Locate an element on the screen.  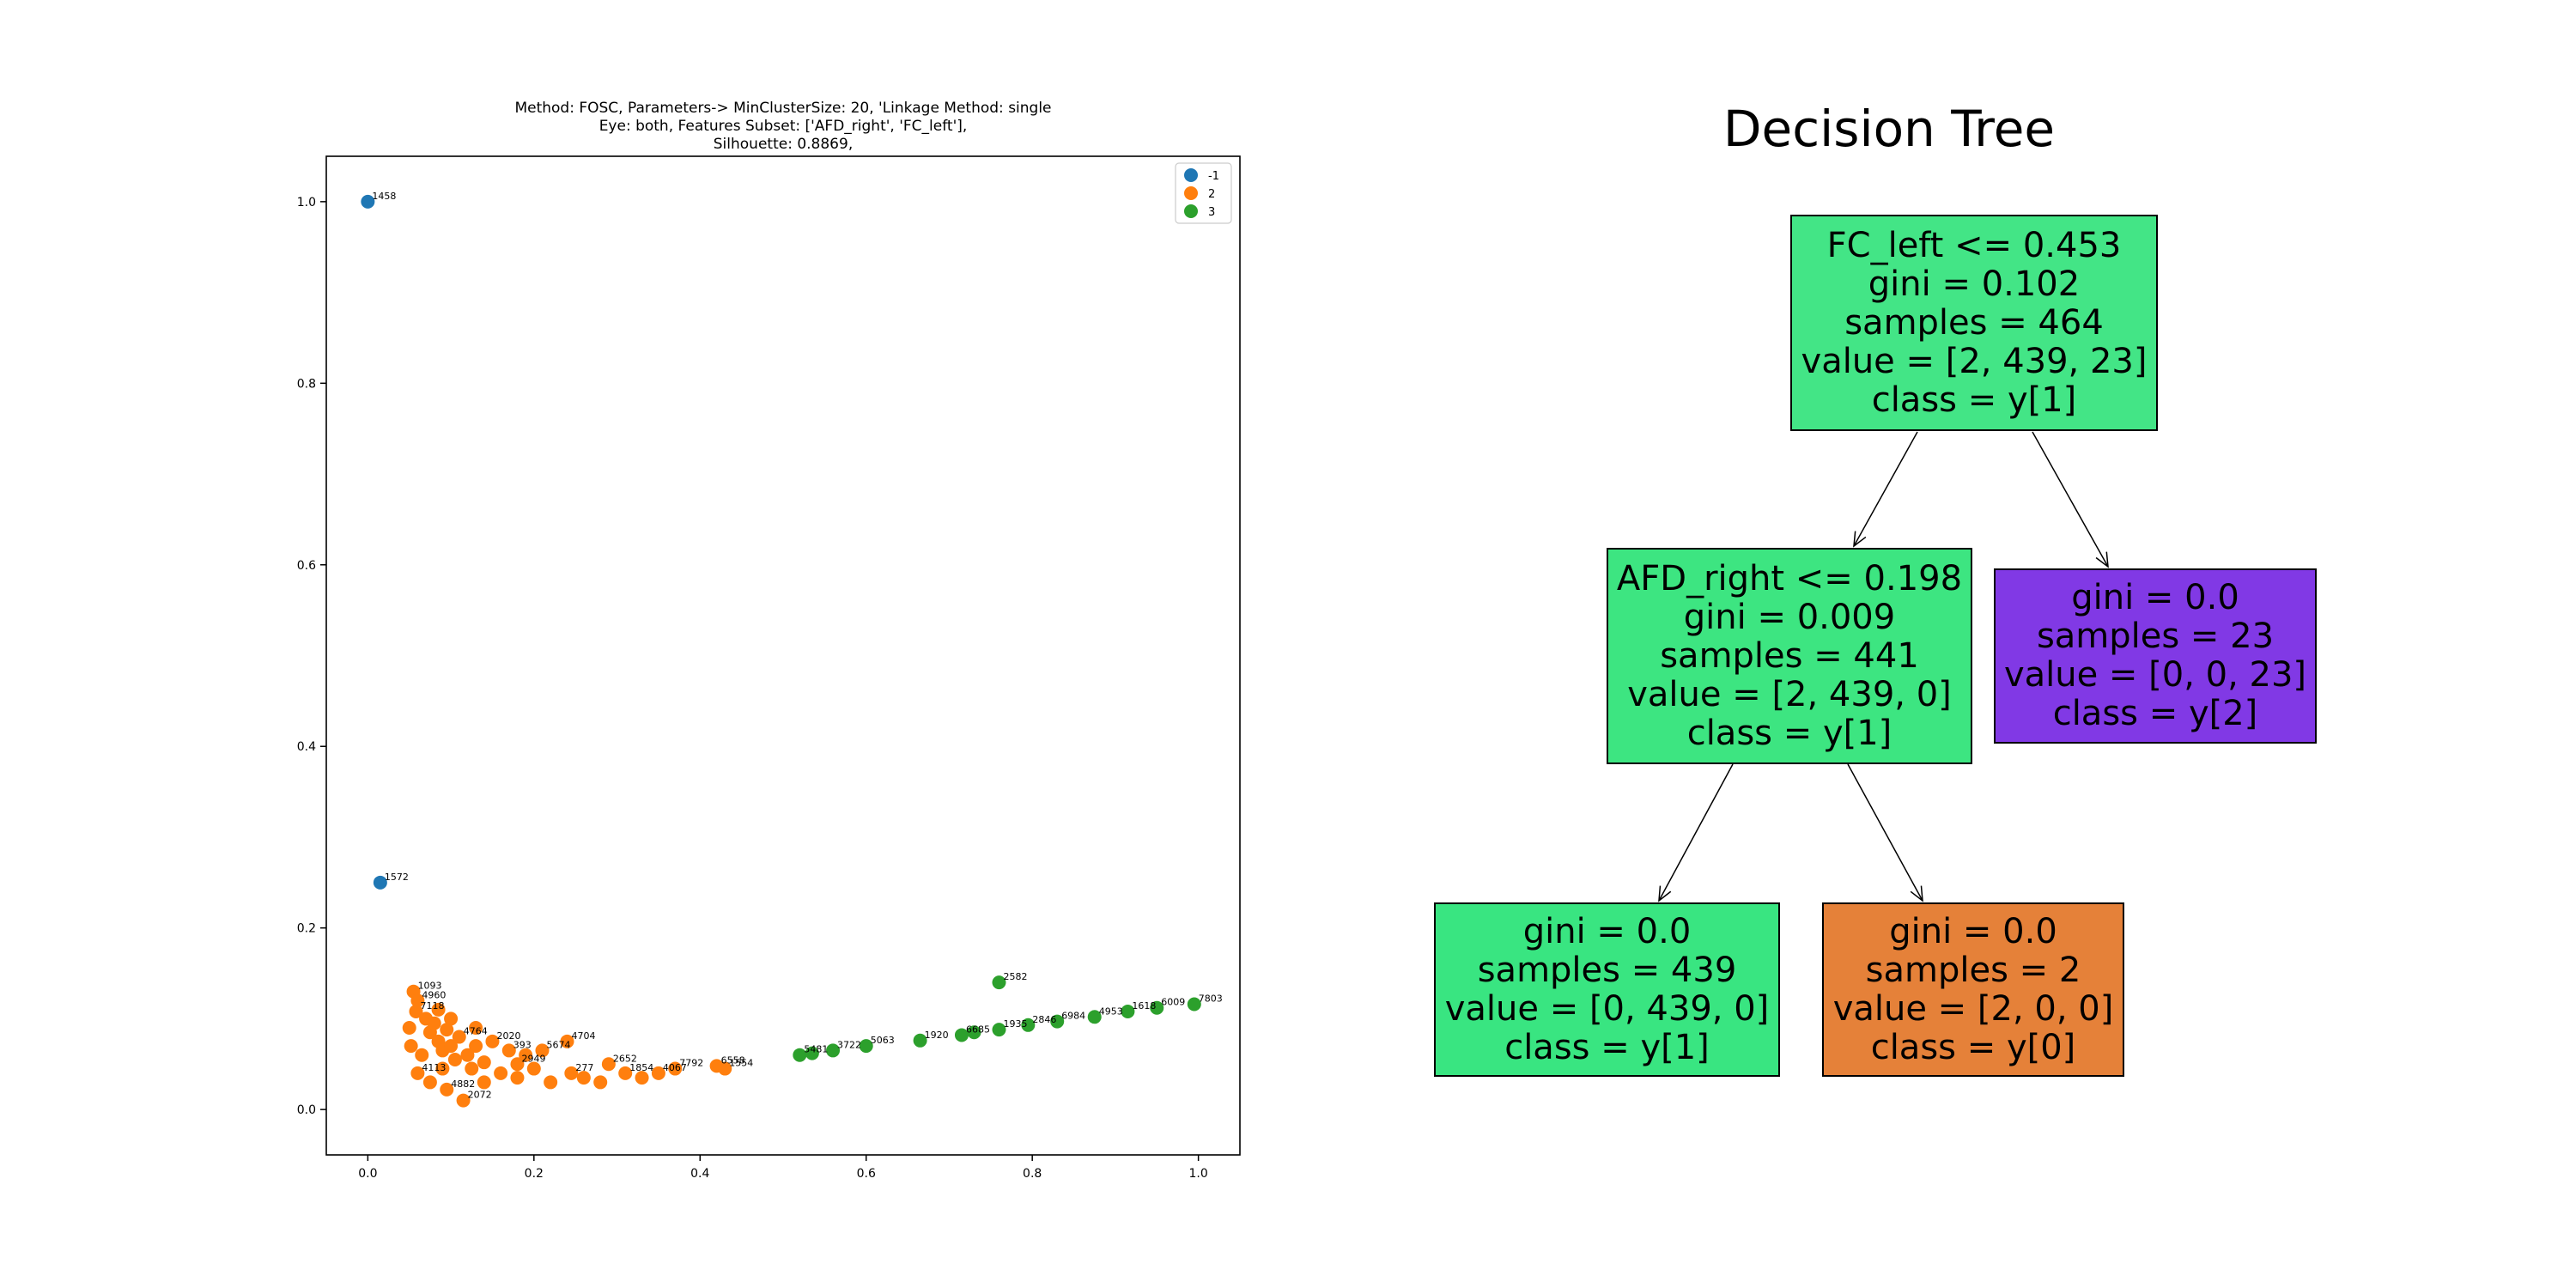
point-label: 5674 is located at coordinates (558, 1045).